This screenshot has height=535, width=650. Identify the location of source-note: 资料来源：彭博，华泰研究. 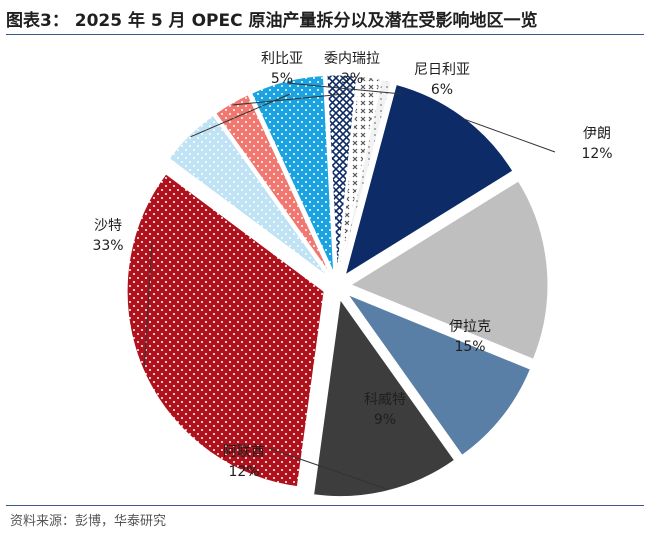
(88, 521).